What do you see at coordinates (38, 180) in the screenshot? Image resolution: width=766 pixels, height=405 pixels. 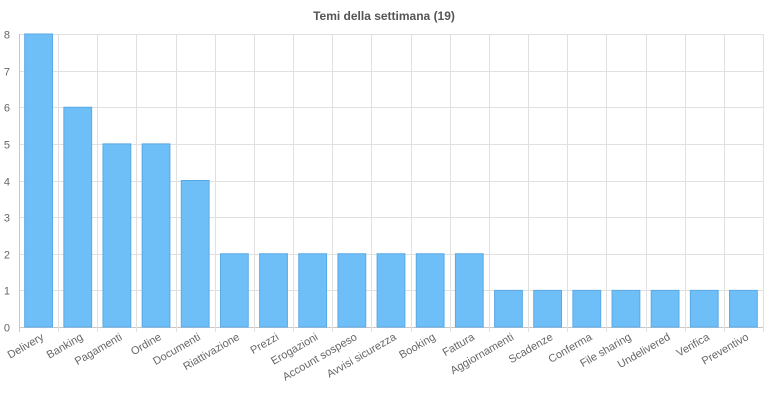 I see `bar-delivery: Delivery: 8` at bounding box center [38, 180].